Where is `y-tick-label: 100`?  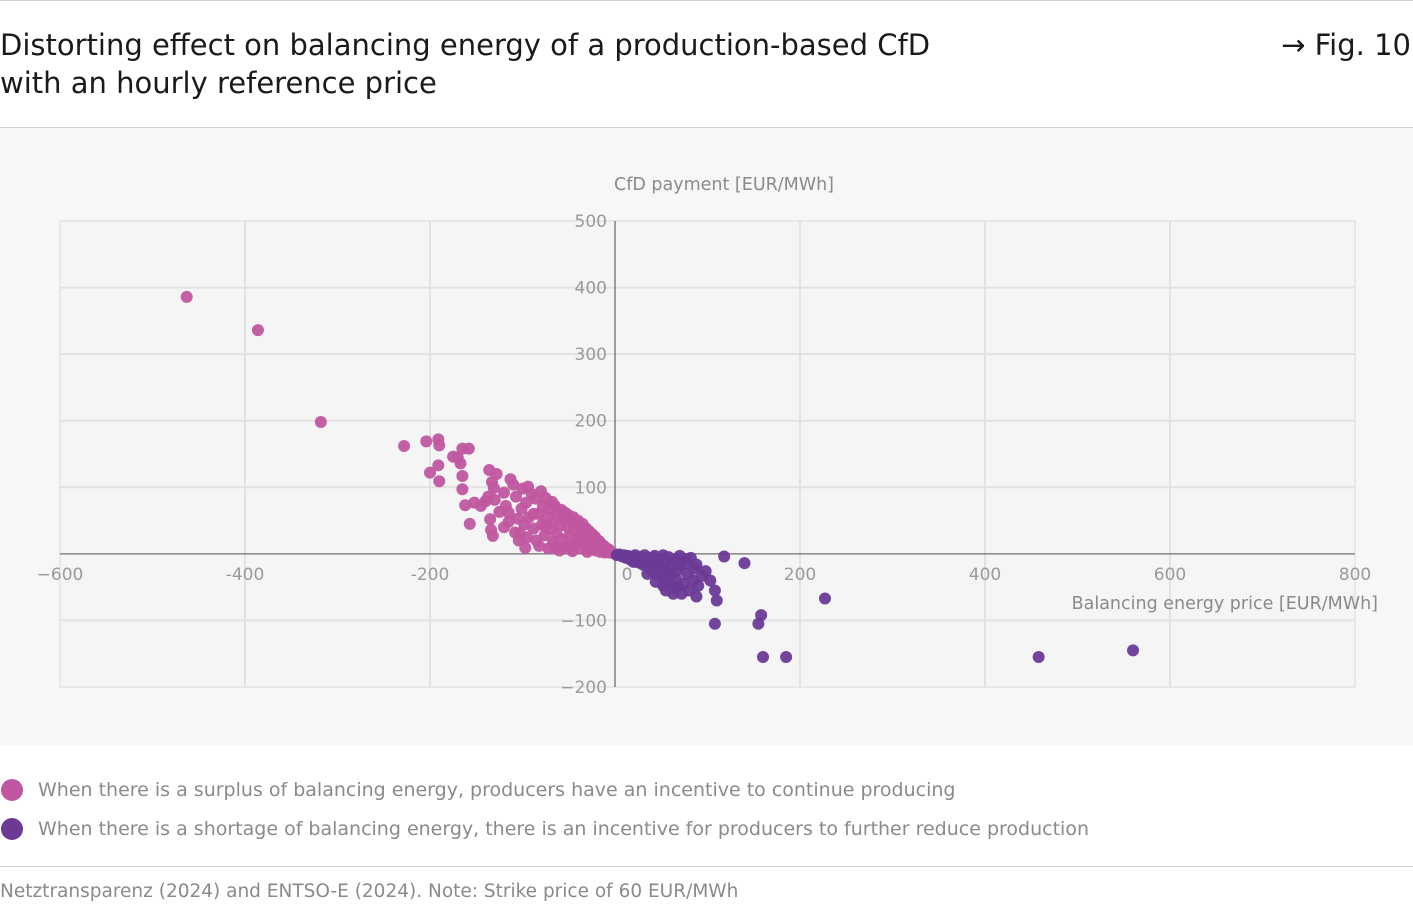
y-tick-label: 100 is located at coordinates (591, 488).